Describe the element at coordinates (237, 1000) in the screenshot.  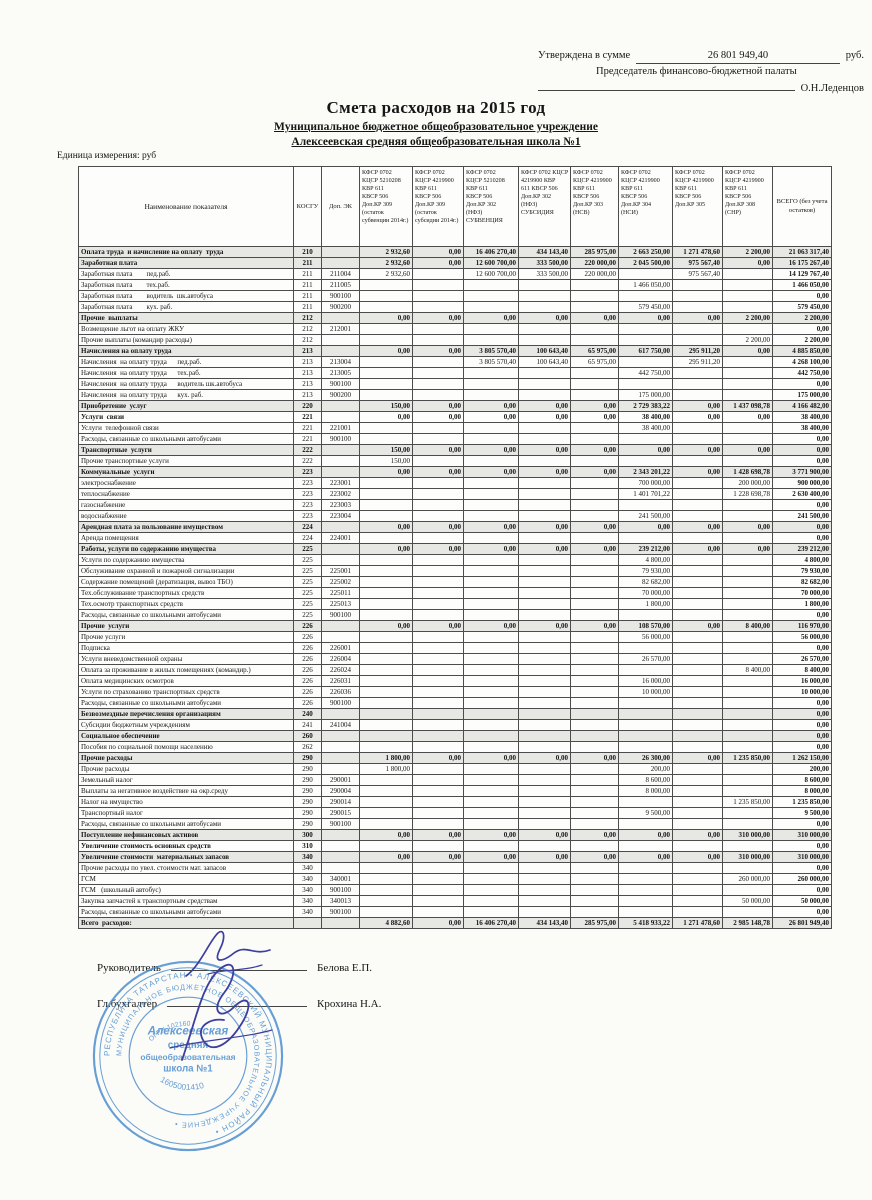
I see `accountant-signature-line` at that location.